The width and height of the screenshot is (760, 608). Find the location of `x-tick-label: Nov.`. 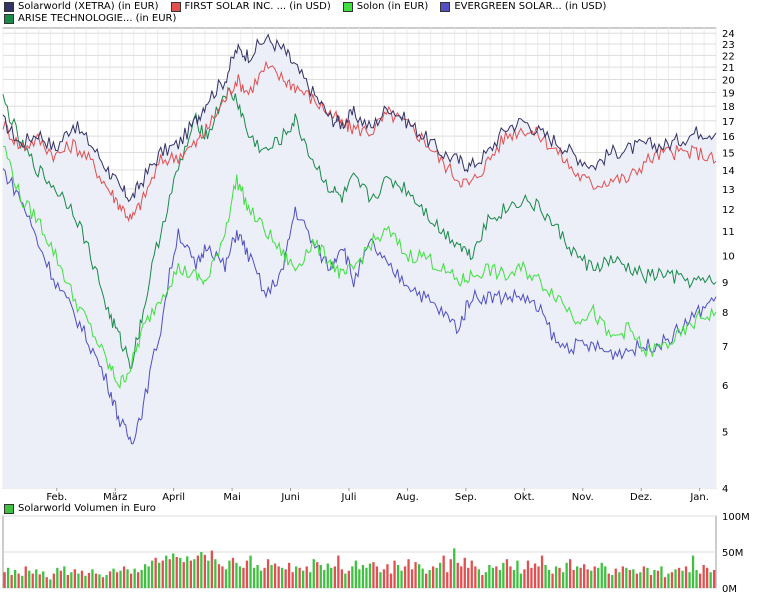

x-tick-label: Nov. is located at coordinates (583, 497).